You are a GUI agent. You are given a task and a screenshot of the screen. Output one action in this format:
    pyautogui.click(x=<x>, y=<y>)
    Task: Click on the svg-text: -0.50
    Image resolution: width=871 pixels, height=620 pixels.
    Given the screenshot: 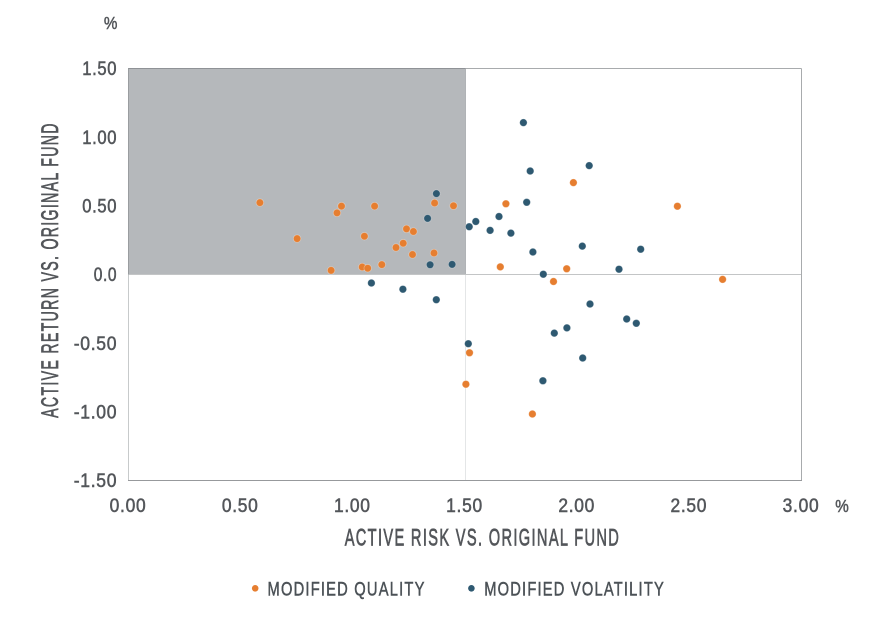 What is the action you would take?
    pyautogui.click(x=96, y=344)
    